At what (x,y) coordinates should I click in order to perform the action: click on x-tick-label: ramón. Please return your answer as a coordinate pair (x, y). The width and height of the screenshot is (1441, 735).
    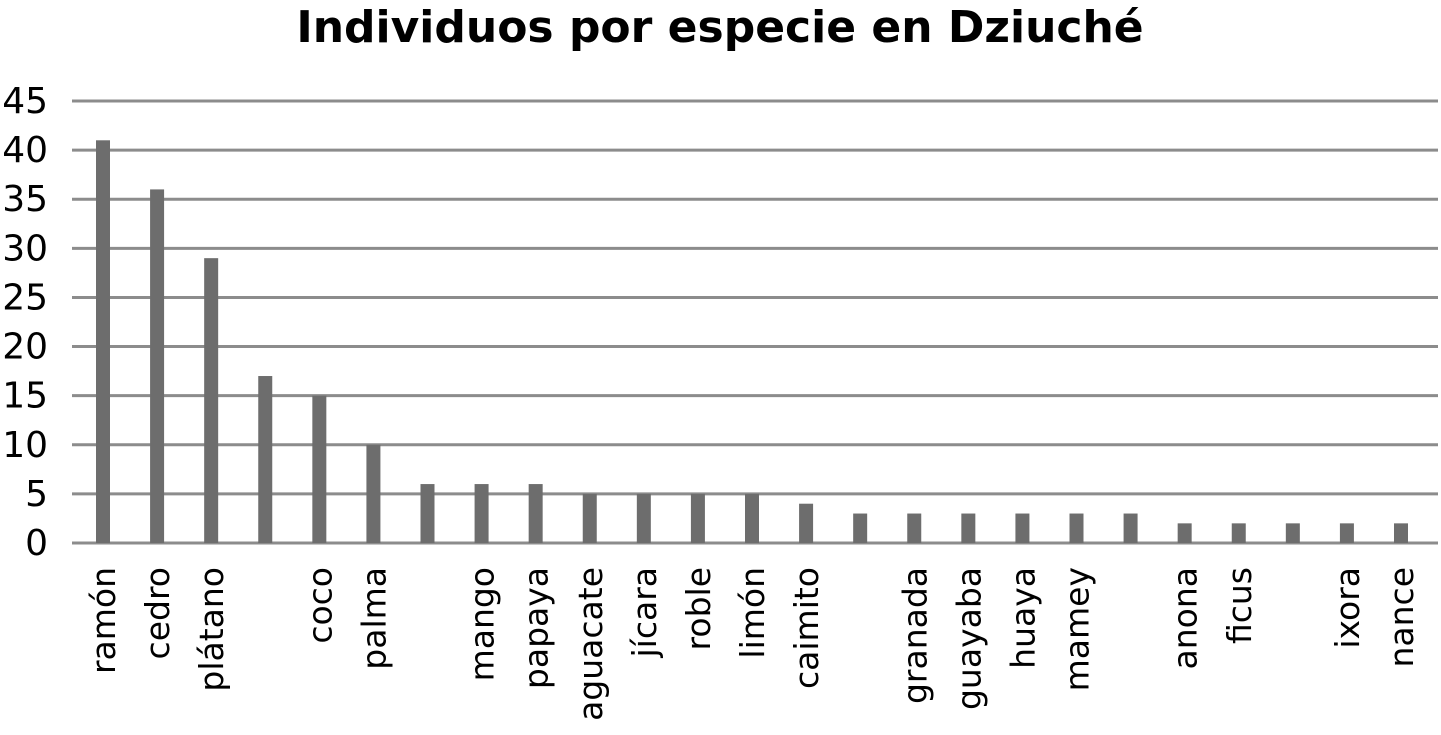
    Looking at the image, I should click on (103, 620).